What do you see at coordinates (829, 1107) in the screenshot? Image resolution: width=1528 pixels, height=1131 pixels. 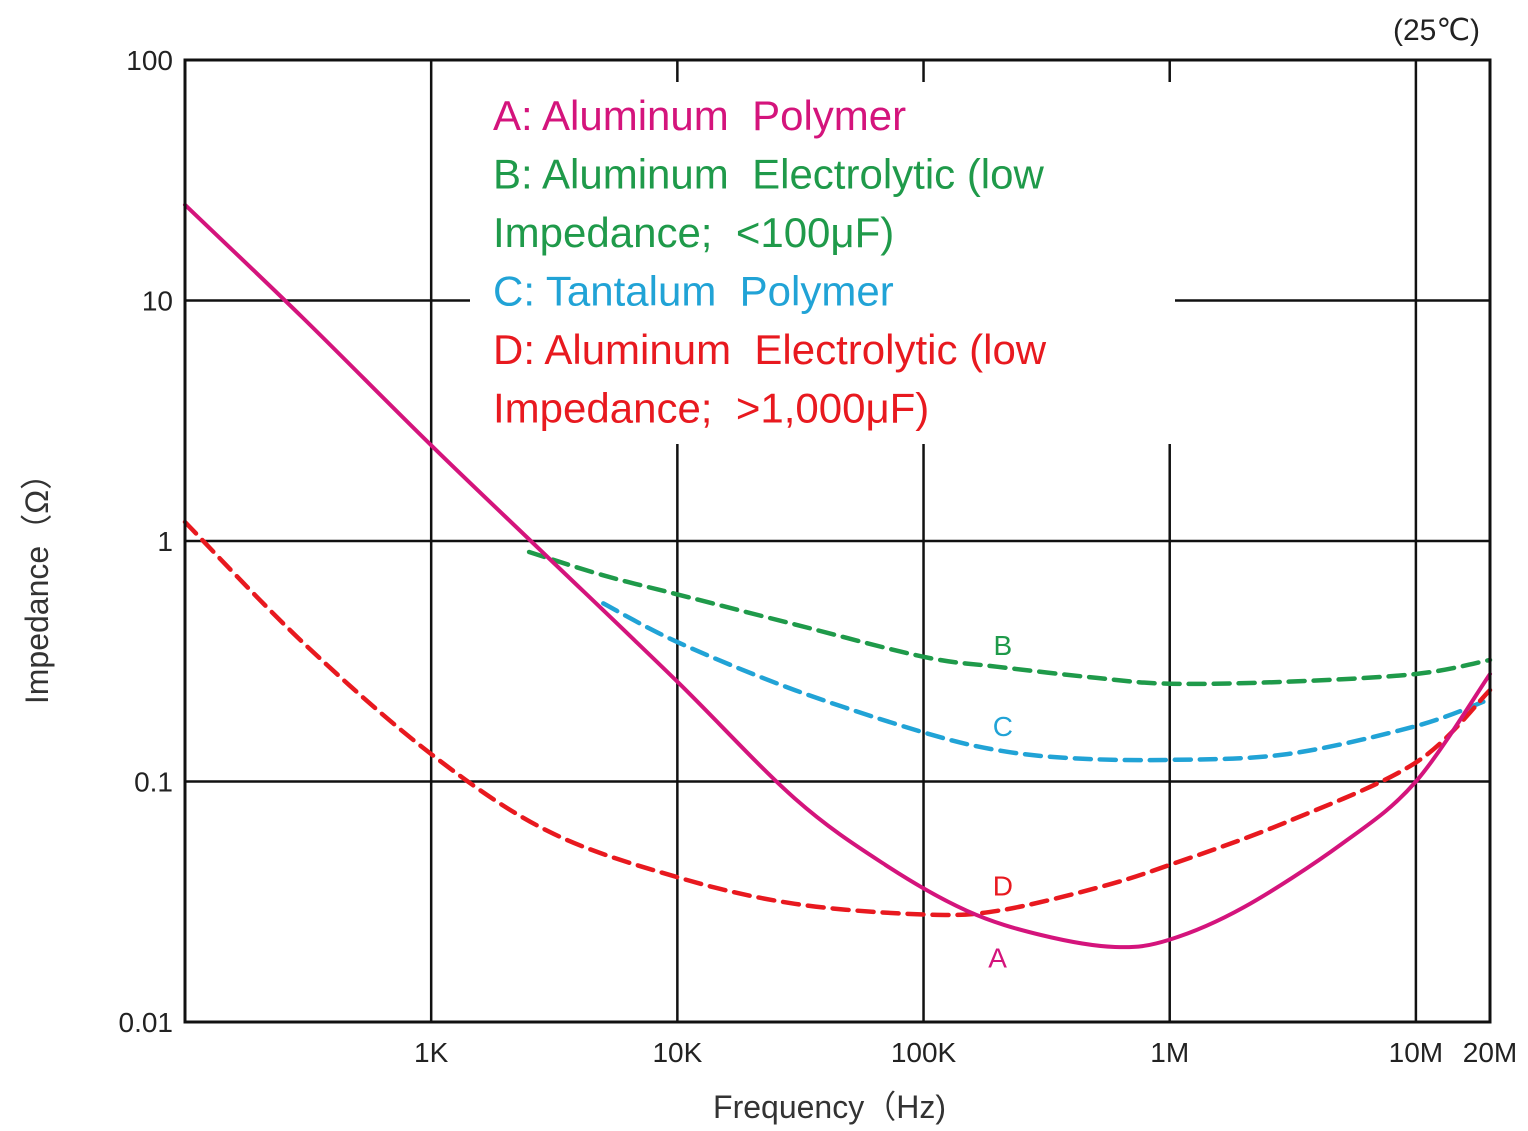 I see `x-axis-title: Frequency（Hz)` at bounding box center [829, 1107].